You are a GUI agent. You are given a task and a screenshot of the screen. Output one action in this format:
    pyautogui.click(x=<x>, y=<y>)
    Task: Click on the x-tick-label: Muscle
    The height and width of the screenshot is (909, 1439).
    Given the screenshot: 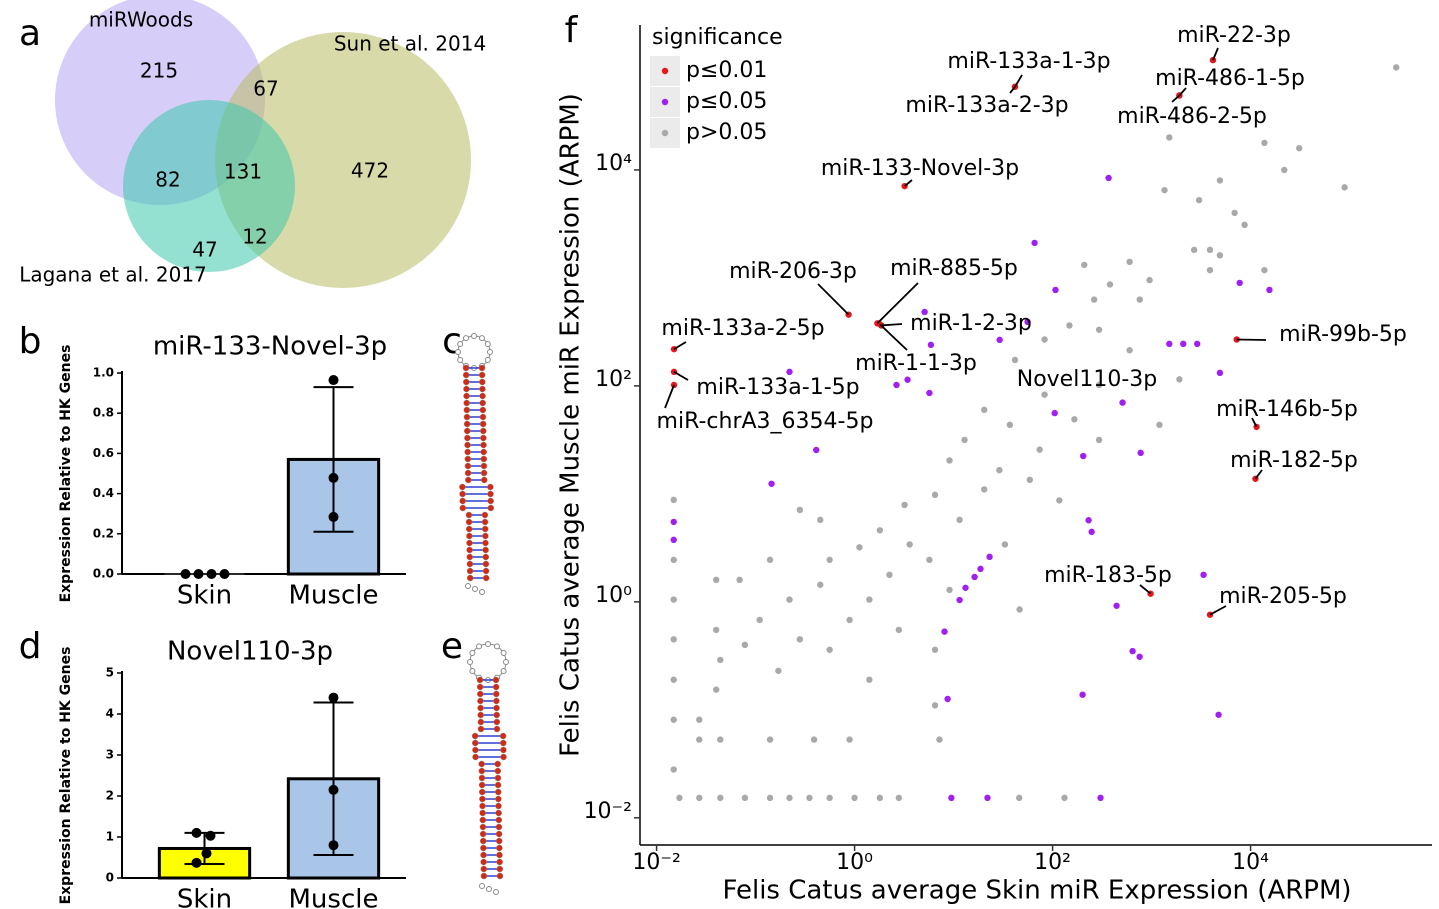 What is the action you would take?
    pyautogui.click(x=334, y=596)
    